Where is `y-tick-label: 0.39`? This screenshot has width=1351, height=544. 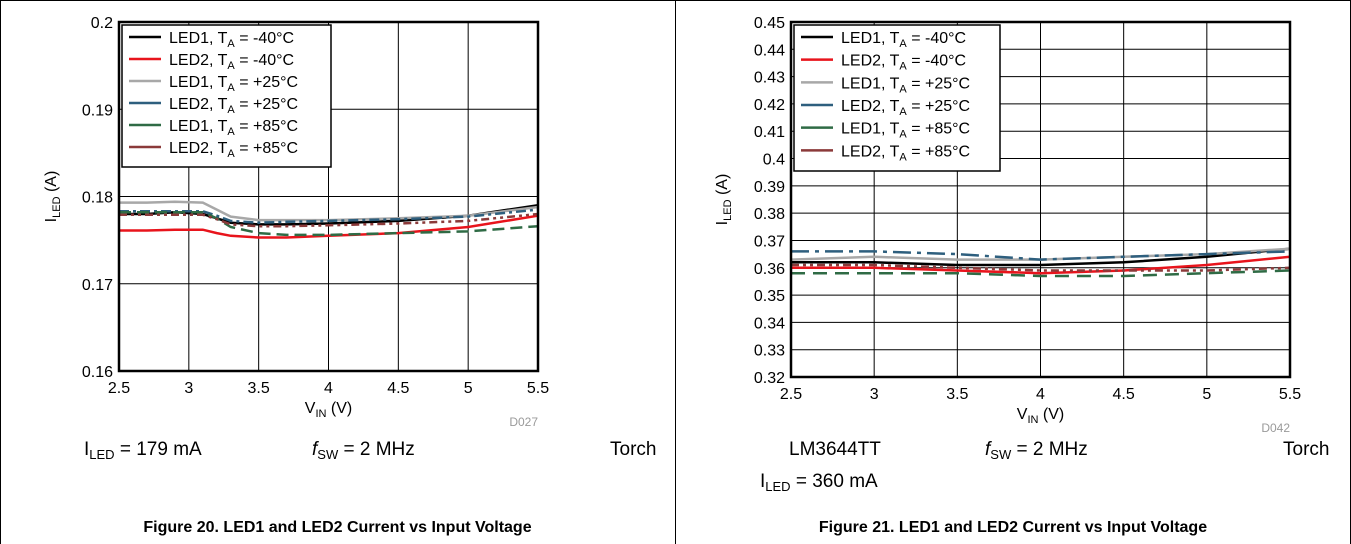 y-tick-label: 0.39 is located at coordinates (769, 187).